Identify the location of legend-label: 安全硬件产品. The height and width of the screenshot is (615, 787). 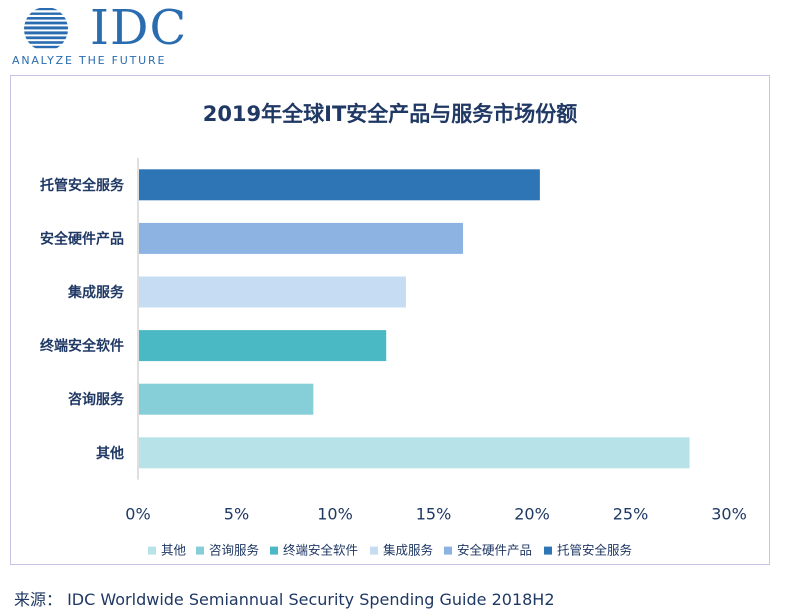
(494, 550).